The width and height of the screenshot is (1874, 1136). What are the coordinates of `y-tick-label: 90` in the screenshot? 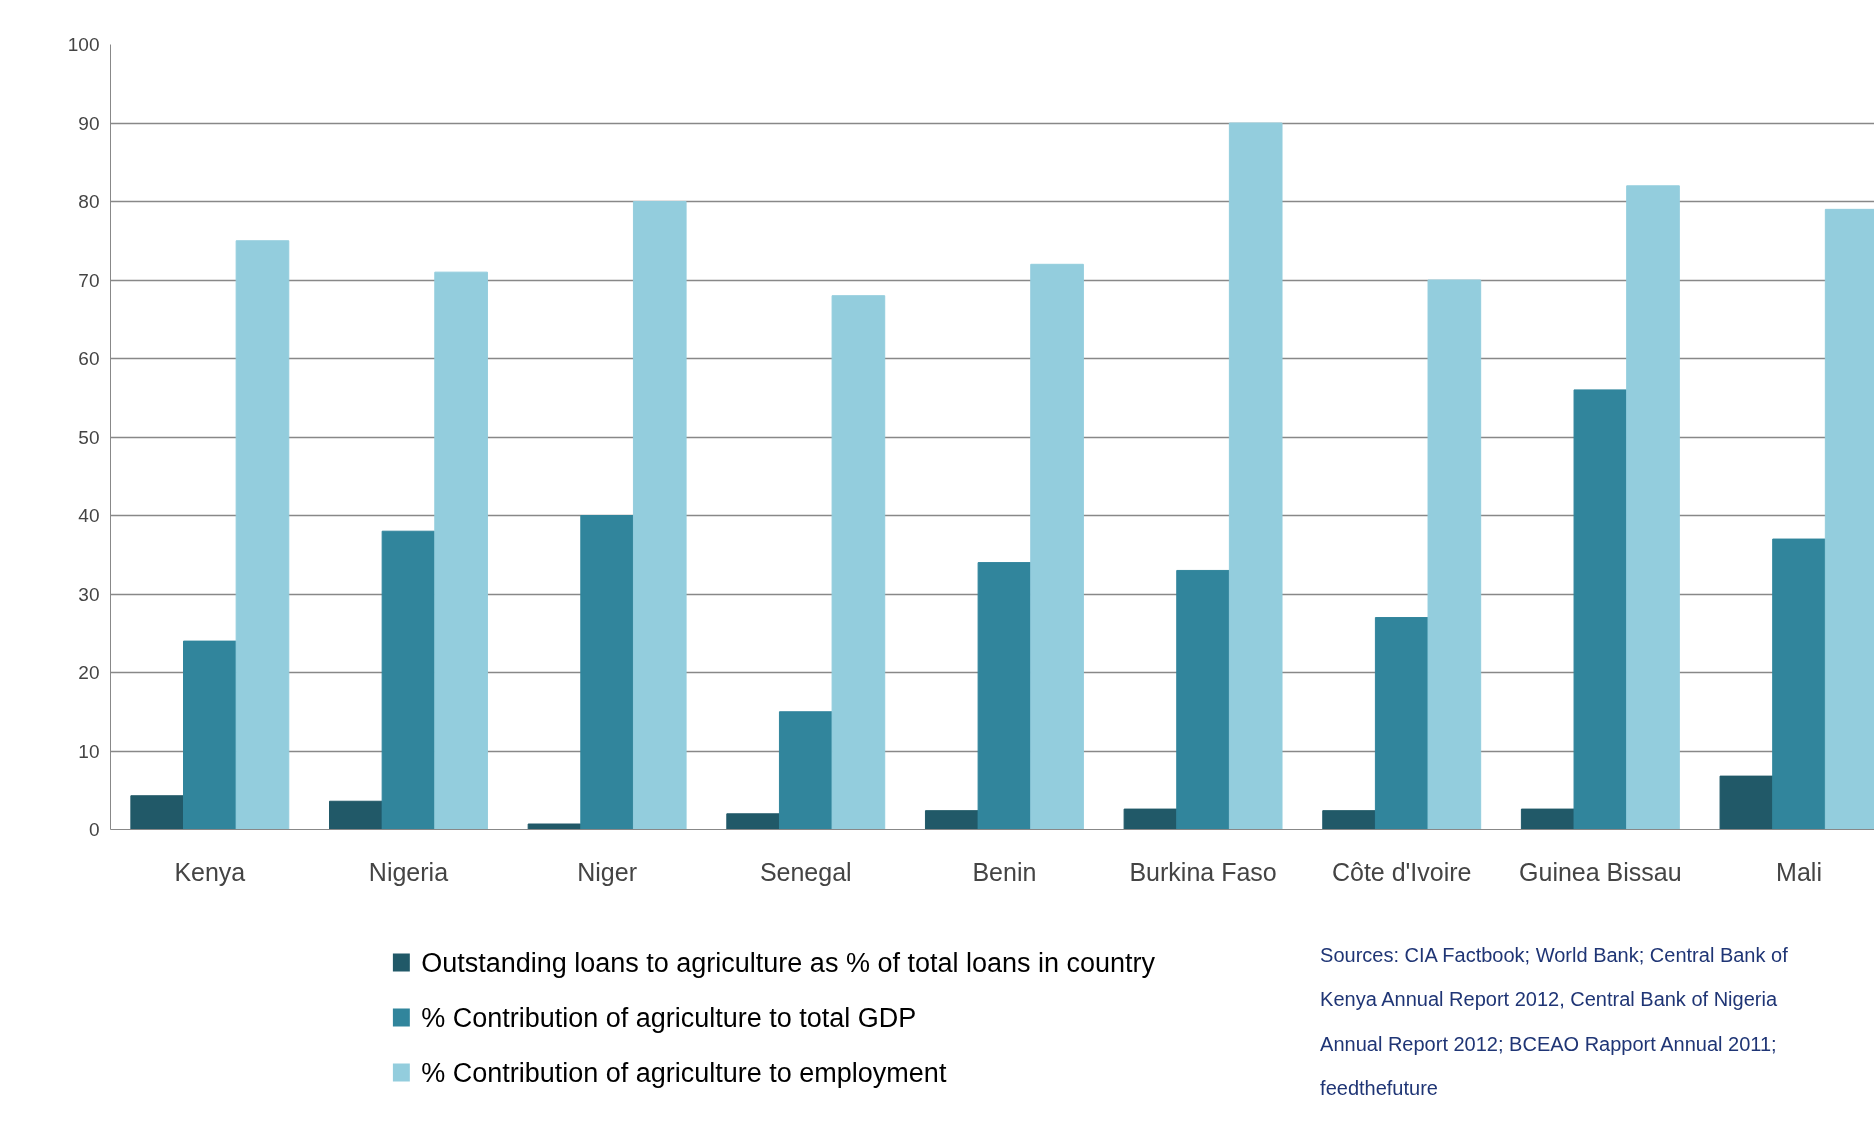 It's located at (89, 123).